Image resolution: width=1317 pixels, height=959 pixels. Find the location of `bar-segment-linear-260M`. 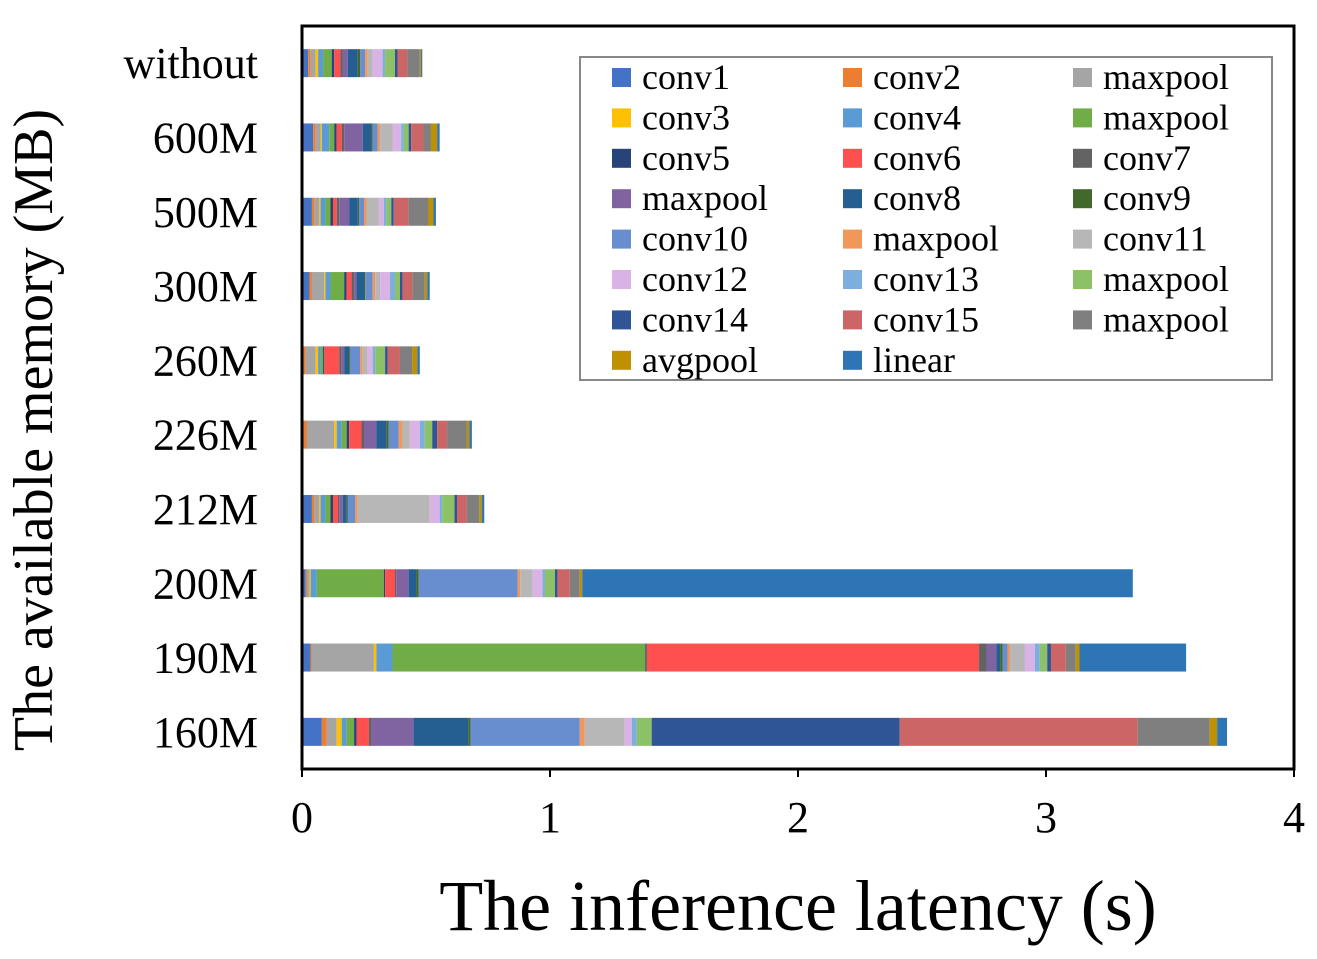

bar-segment-linear-260M is located at coordinates (418, 360).